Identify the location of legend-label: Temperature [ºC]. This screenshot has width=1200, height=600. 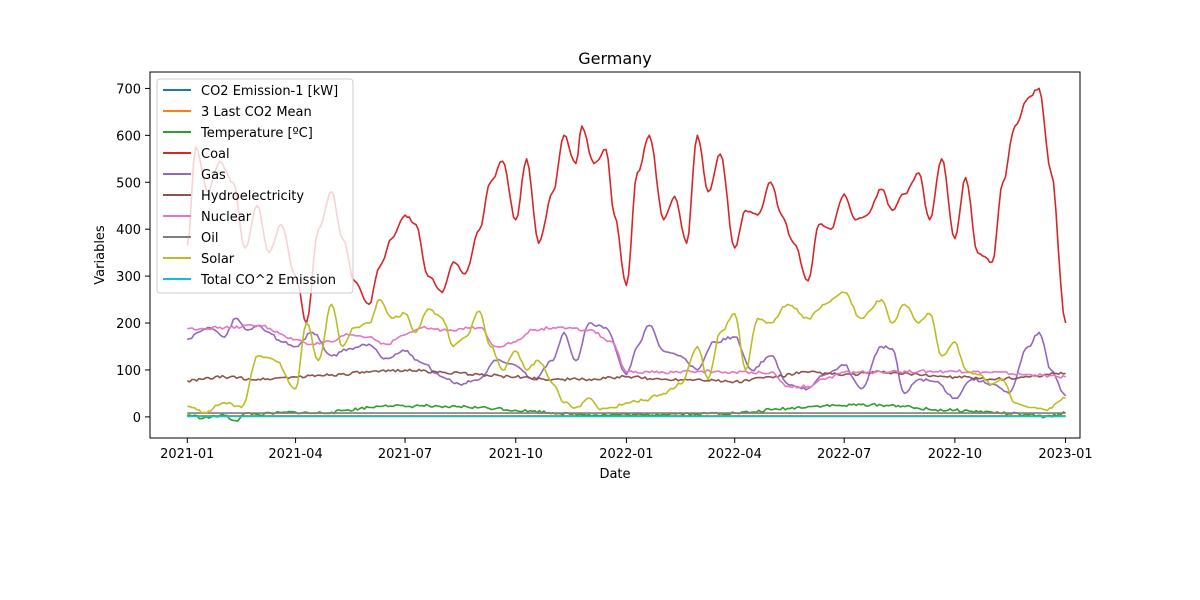
(256, 133).